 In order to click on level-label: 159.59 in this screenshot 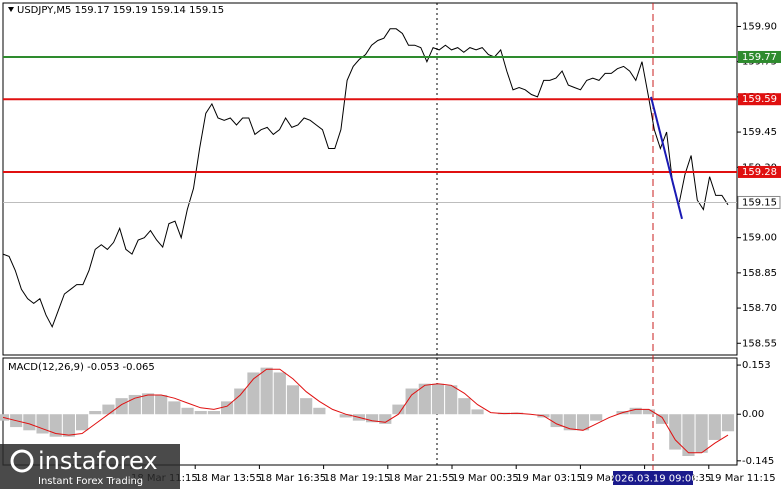, I will do `click(759, 99)`.